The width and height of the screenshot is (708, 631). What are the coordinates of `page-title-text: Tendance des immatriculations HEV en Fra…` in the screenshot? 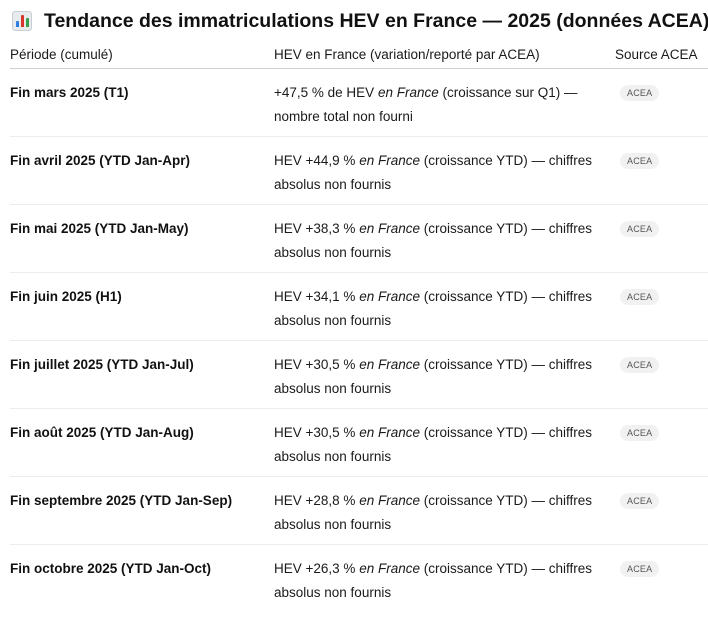 It's located at (376, 20).